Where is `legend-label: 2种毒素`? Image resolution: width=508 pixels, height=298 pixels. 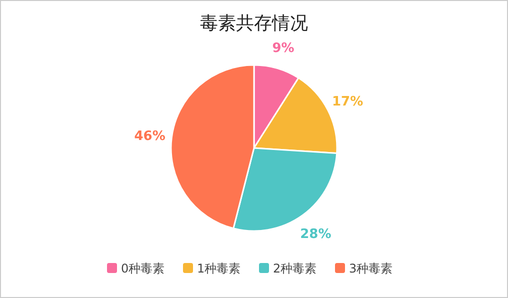
legend-label: 2种毒素 is located at coordinates (295, 269).